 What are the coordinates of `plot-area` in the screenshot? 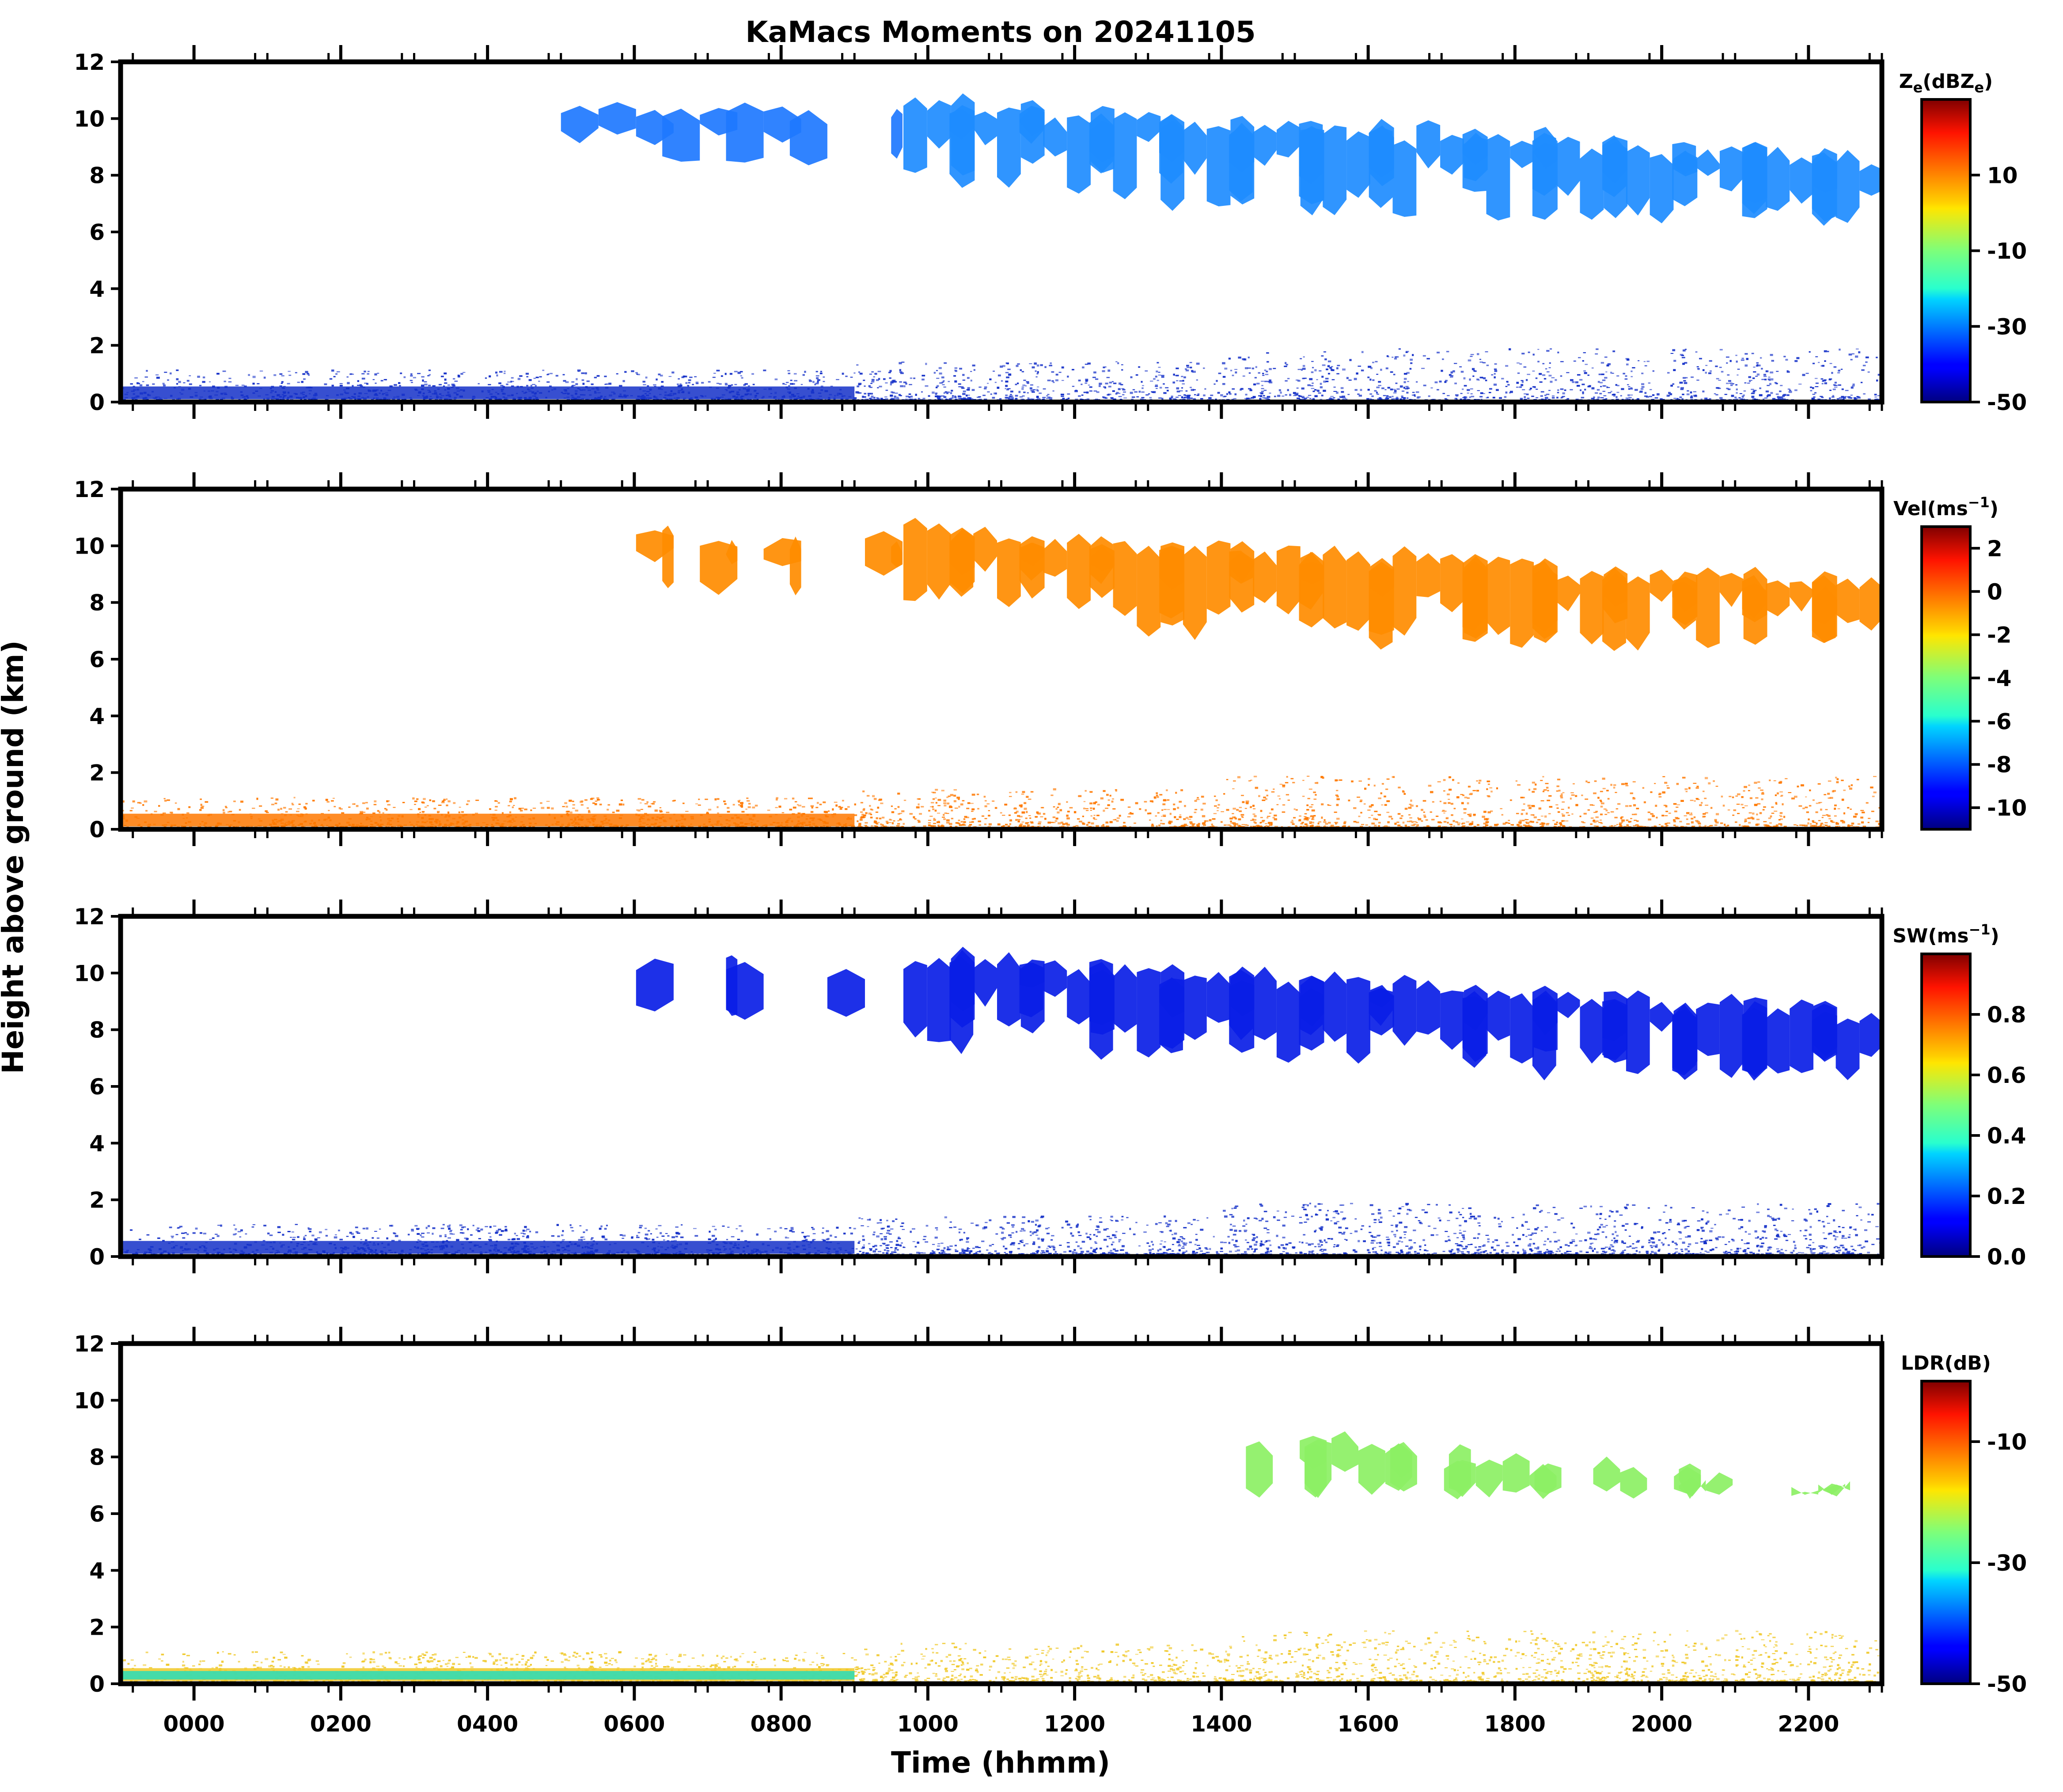 It's located at (1002, 247).